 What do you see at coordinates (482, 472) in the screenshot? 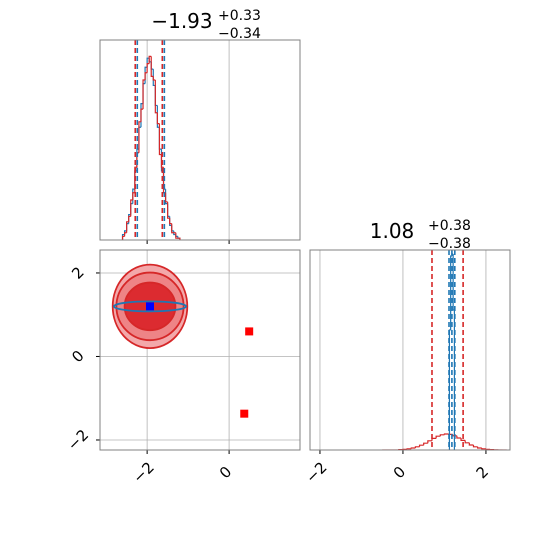
I see `x-tick-label: 2` at bounding box center [482, 472].